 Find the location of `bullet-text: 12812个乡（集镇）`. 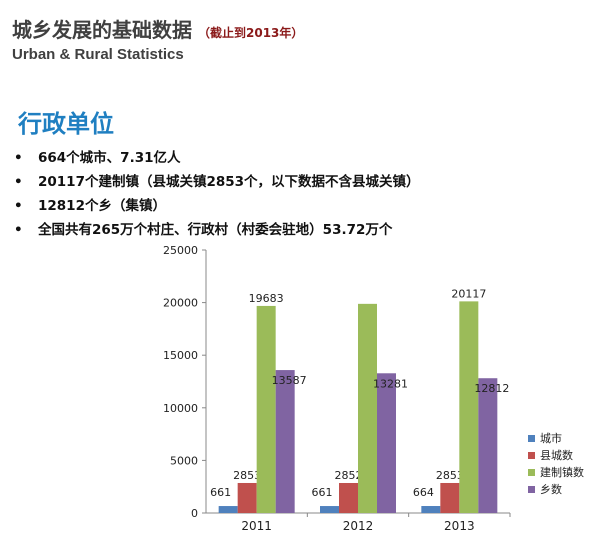

bullet-text: 12812个乡（集镇） is located at coordinates (102, 206).